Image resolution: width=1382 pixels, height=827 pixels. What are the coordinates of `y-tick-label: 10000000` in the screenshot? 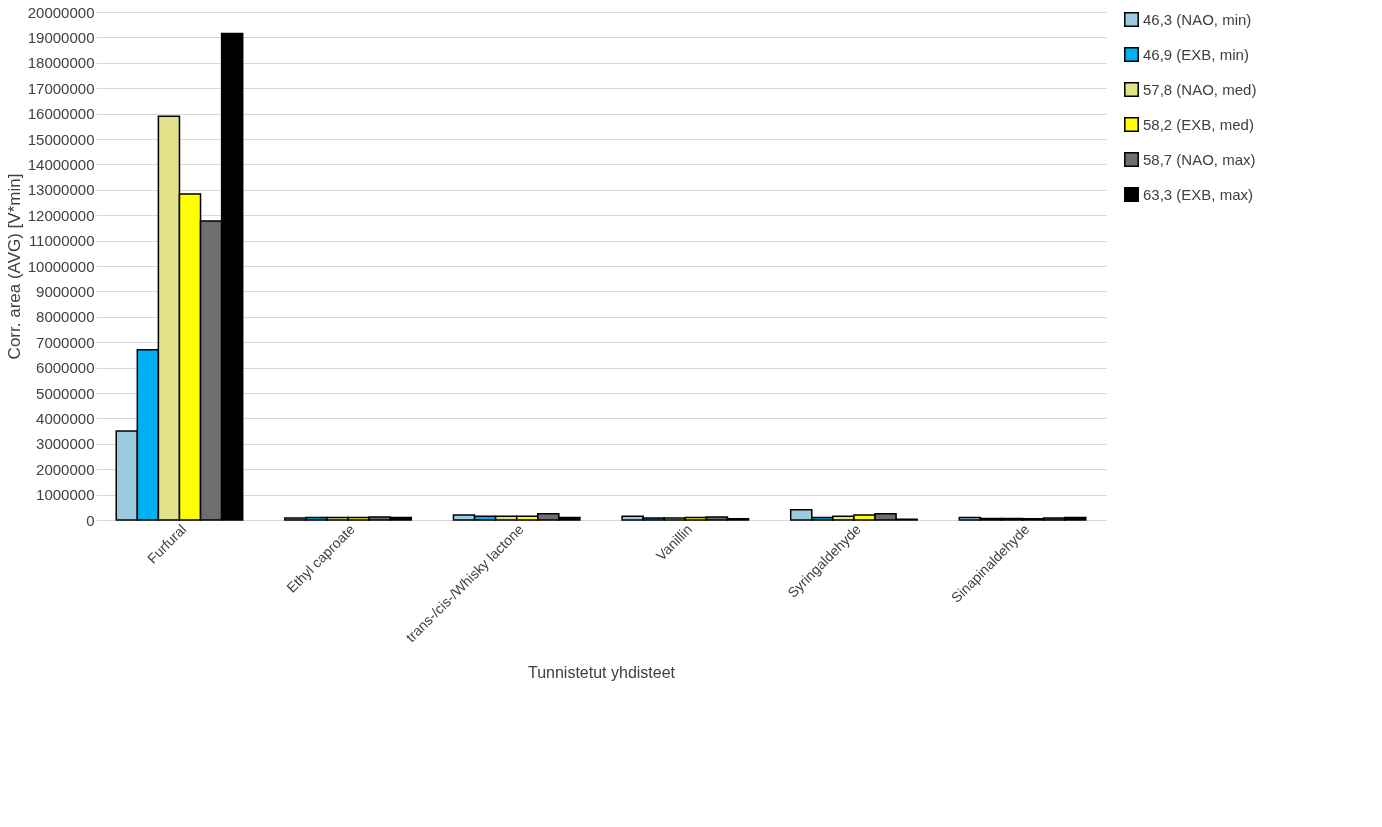 It's located at (61, 266).